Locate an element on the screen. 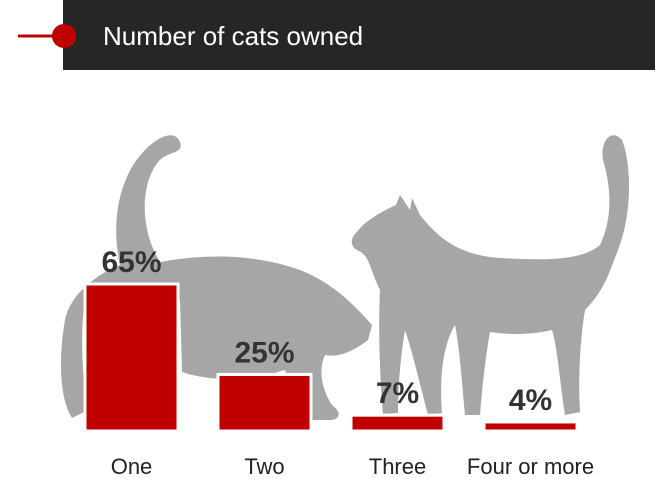 Image resolution: width=659 pixels, height=481 pixels. title-accent-dot is located at coordinates (64, 36).